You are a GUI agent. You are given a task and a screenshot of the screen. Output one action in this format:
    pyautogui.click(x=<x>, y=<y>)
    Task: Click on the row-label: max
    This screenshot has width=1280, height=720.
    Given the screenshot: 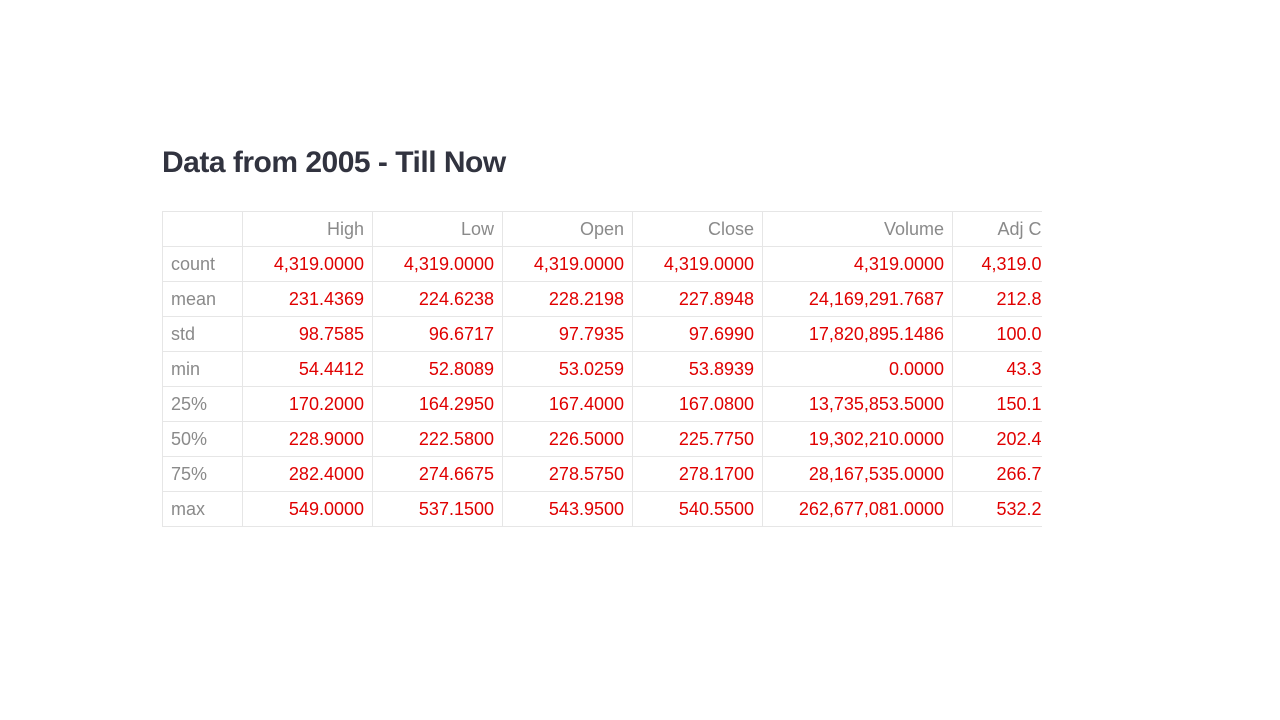 What is the action you would take?
    pyautogui.click(x=202, y=509)
    